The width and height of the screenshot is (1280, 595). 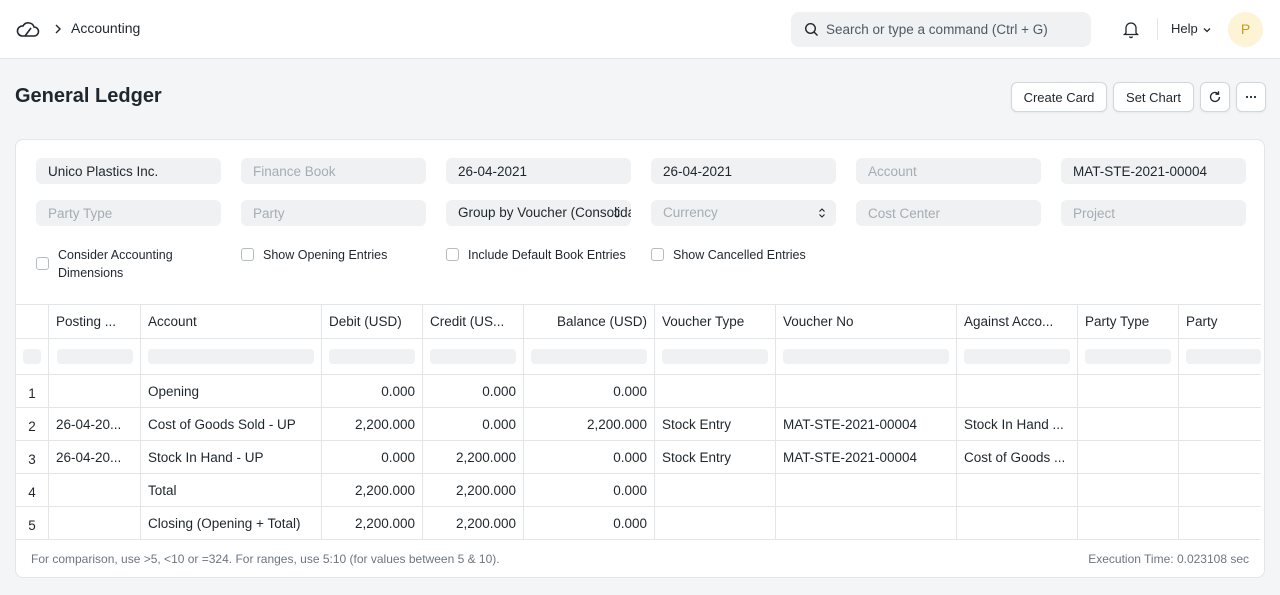 I want to click on avatar: P, so click(x=1245, y=29).